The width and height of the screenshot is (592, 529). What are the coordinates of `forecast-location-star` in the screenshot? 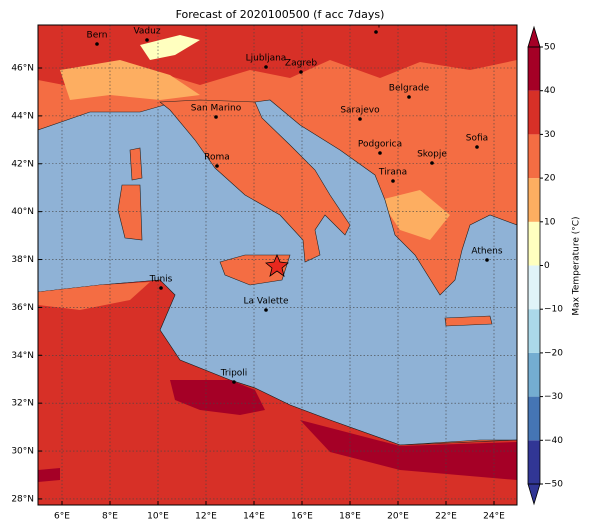 It's located at (277, 265).